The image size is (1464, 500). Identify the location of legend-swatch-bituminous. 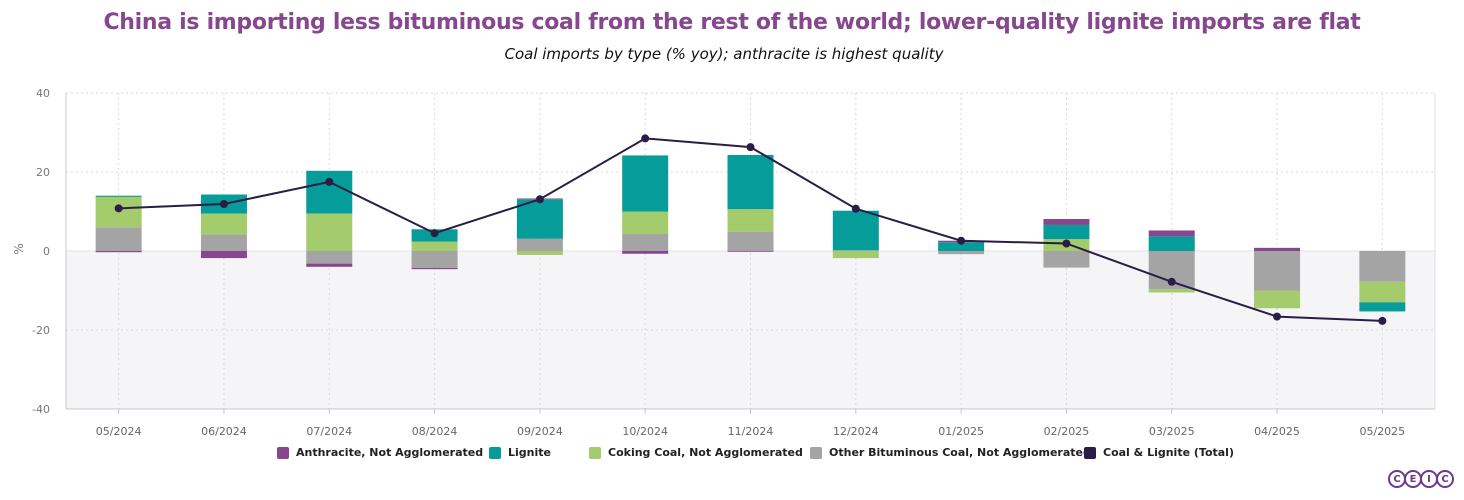
(816, 452).